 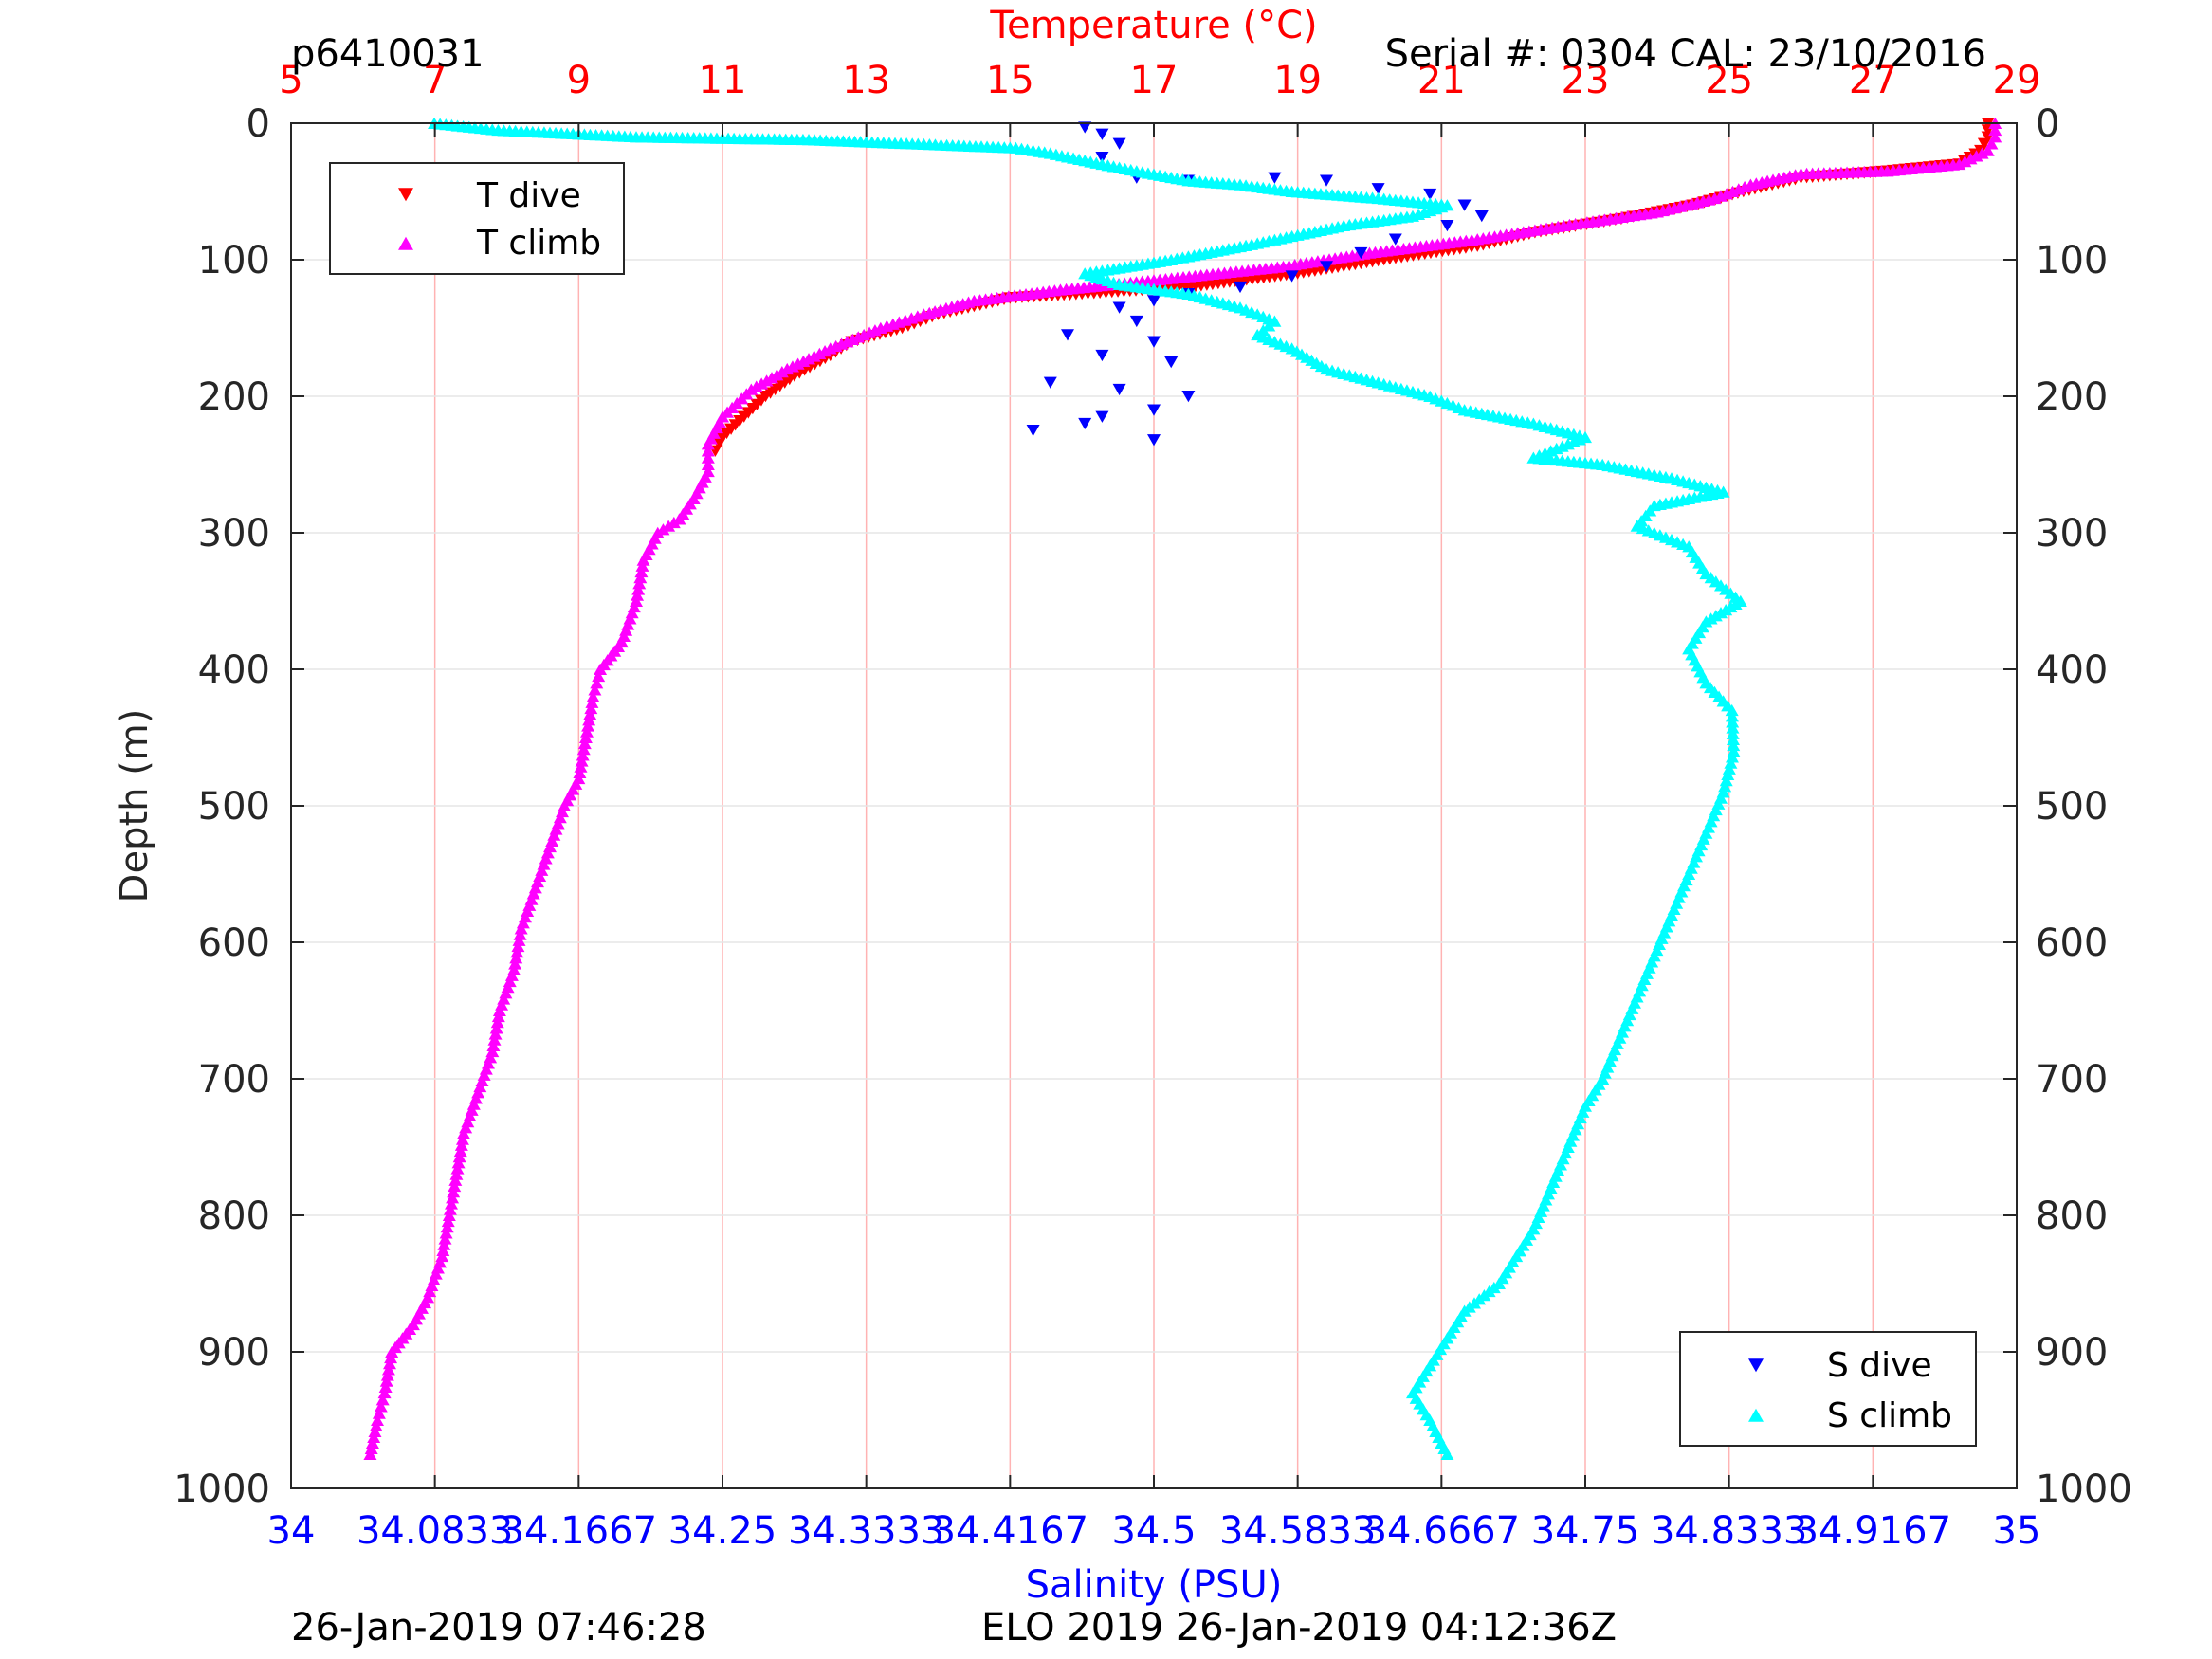 I want to click on salinity-tick-label: 34, so click(x=291, y=1531).